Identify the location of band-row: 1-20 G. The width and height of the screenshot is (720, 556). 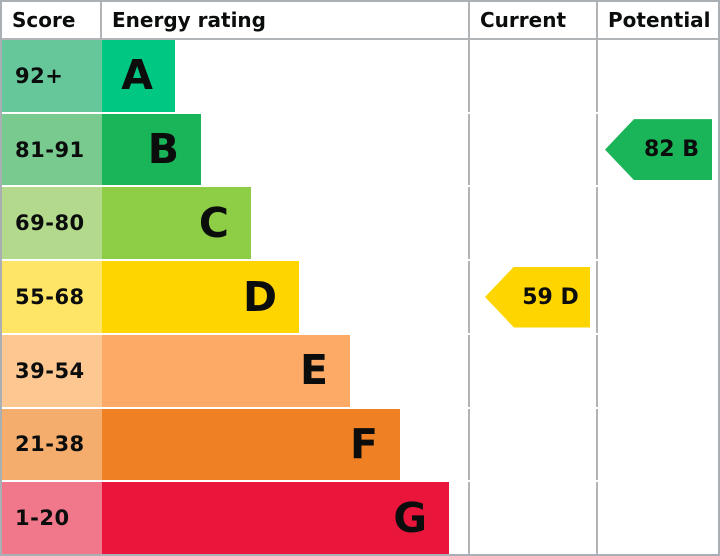
(360, 518).